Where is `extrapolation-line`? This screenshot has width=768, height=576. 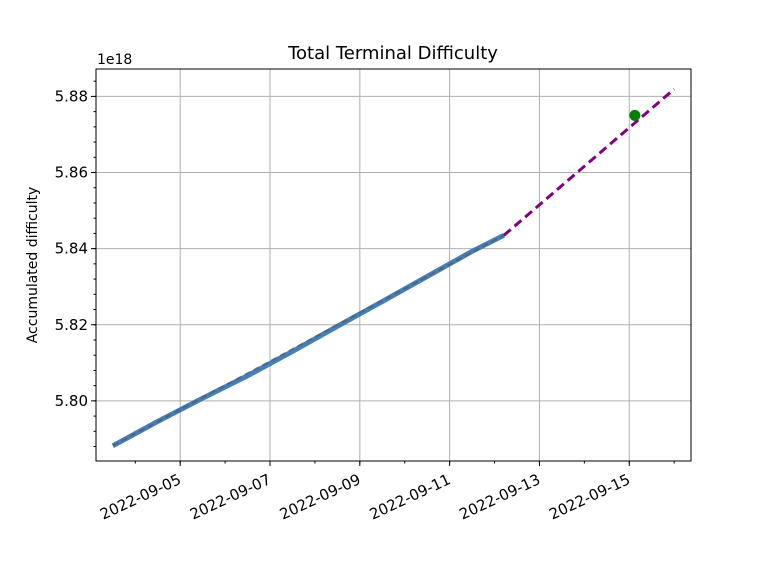 extrapolation-line is located at coordinates (589, 162).